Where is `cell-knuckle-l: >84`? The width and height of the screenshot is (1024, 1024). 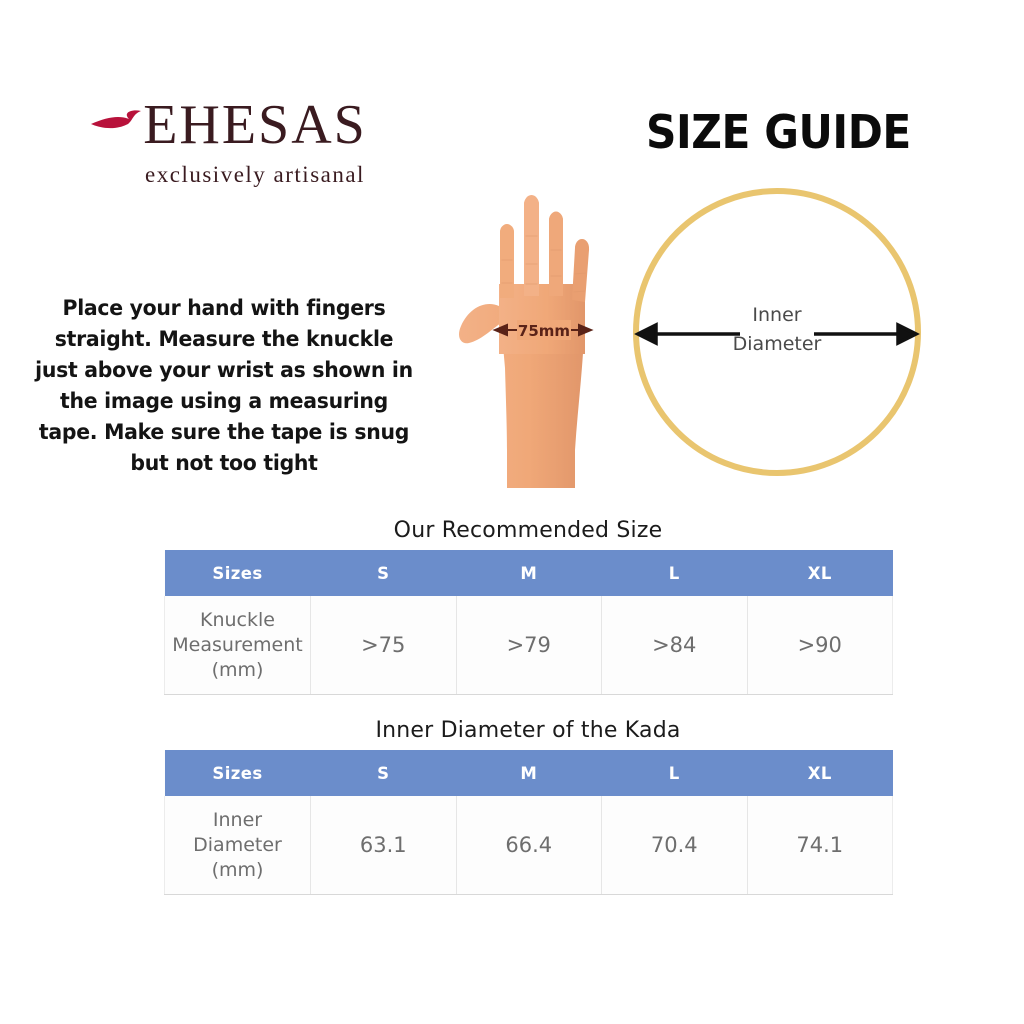 cell-knuckle-l: >84 is located at coordinates (674, 645).